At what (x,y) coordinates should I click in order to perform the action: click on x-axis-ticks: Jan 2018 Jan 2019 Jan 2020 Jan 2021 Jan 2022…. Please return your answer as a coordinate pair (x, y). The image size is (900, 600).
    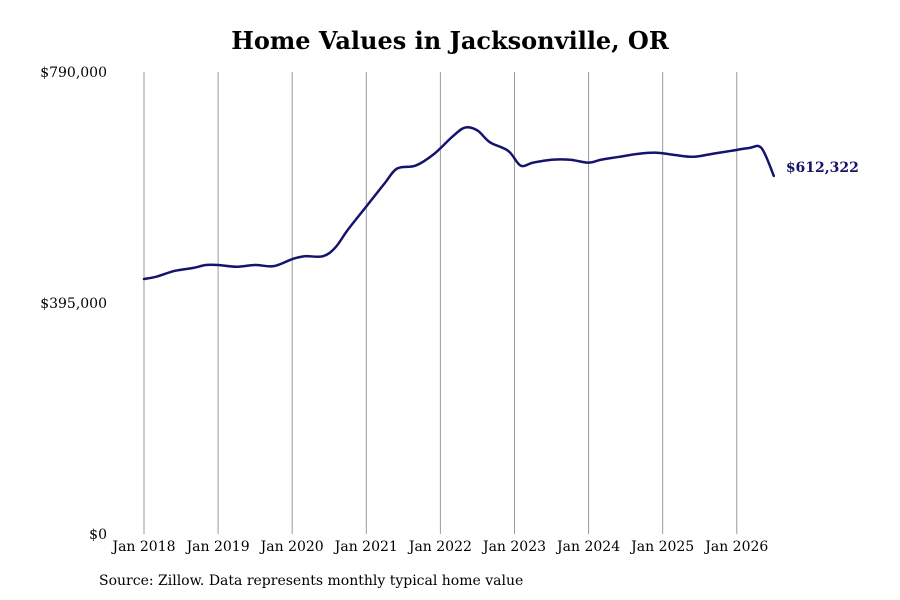
    Looking at the image, I should click on (439, 547).